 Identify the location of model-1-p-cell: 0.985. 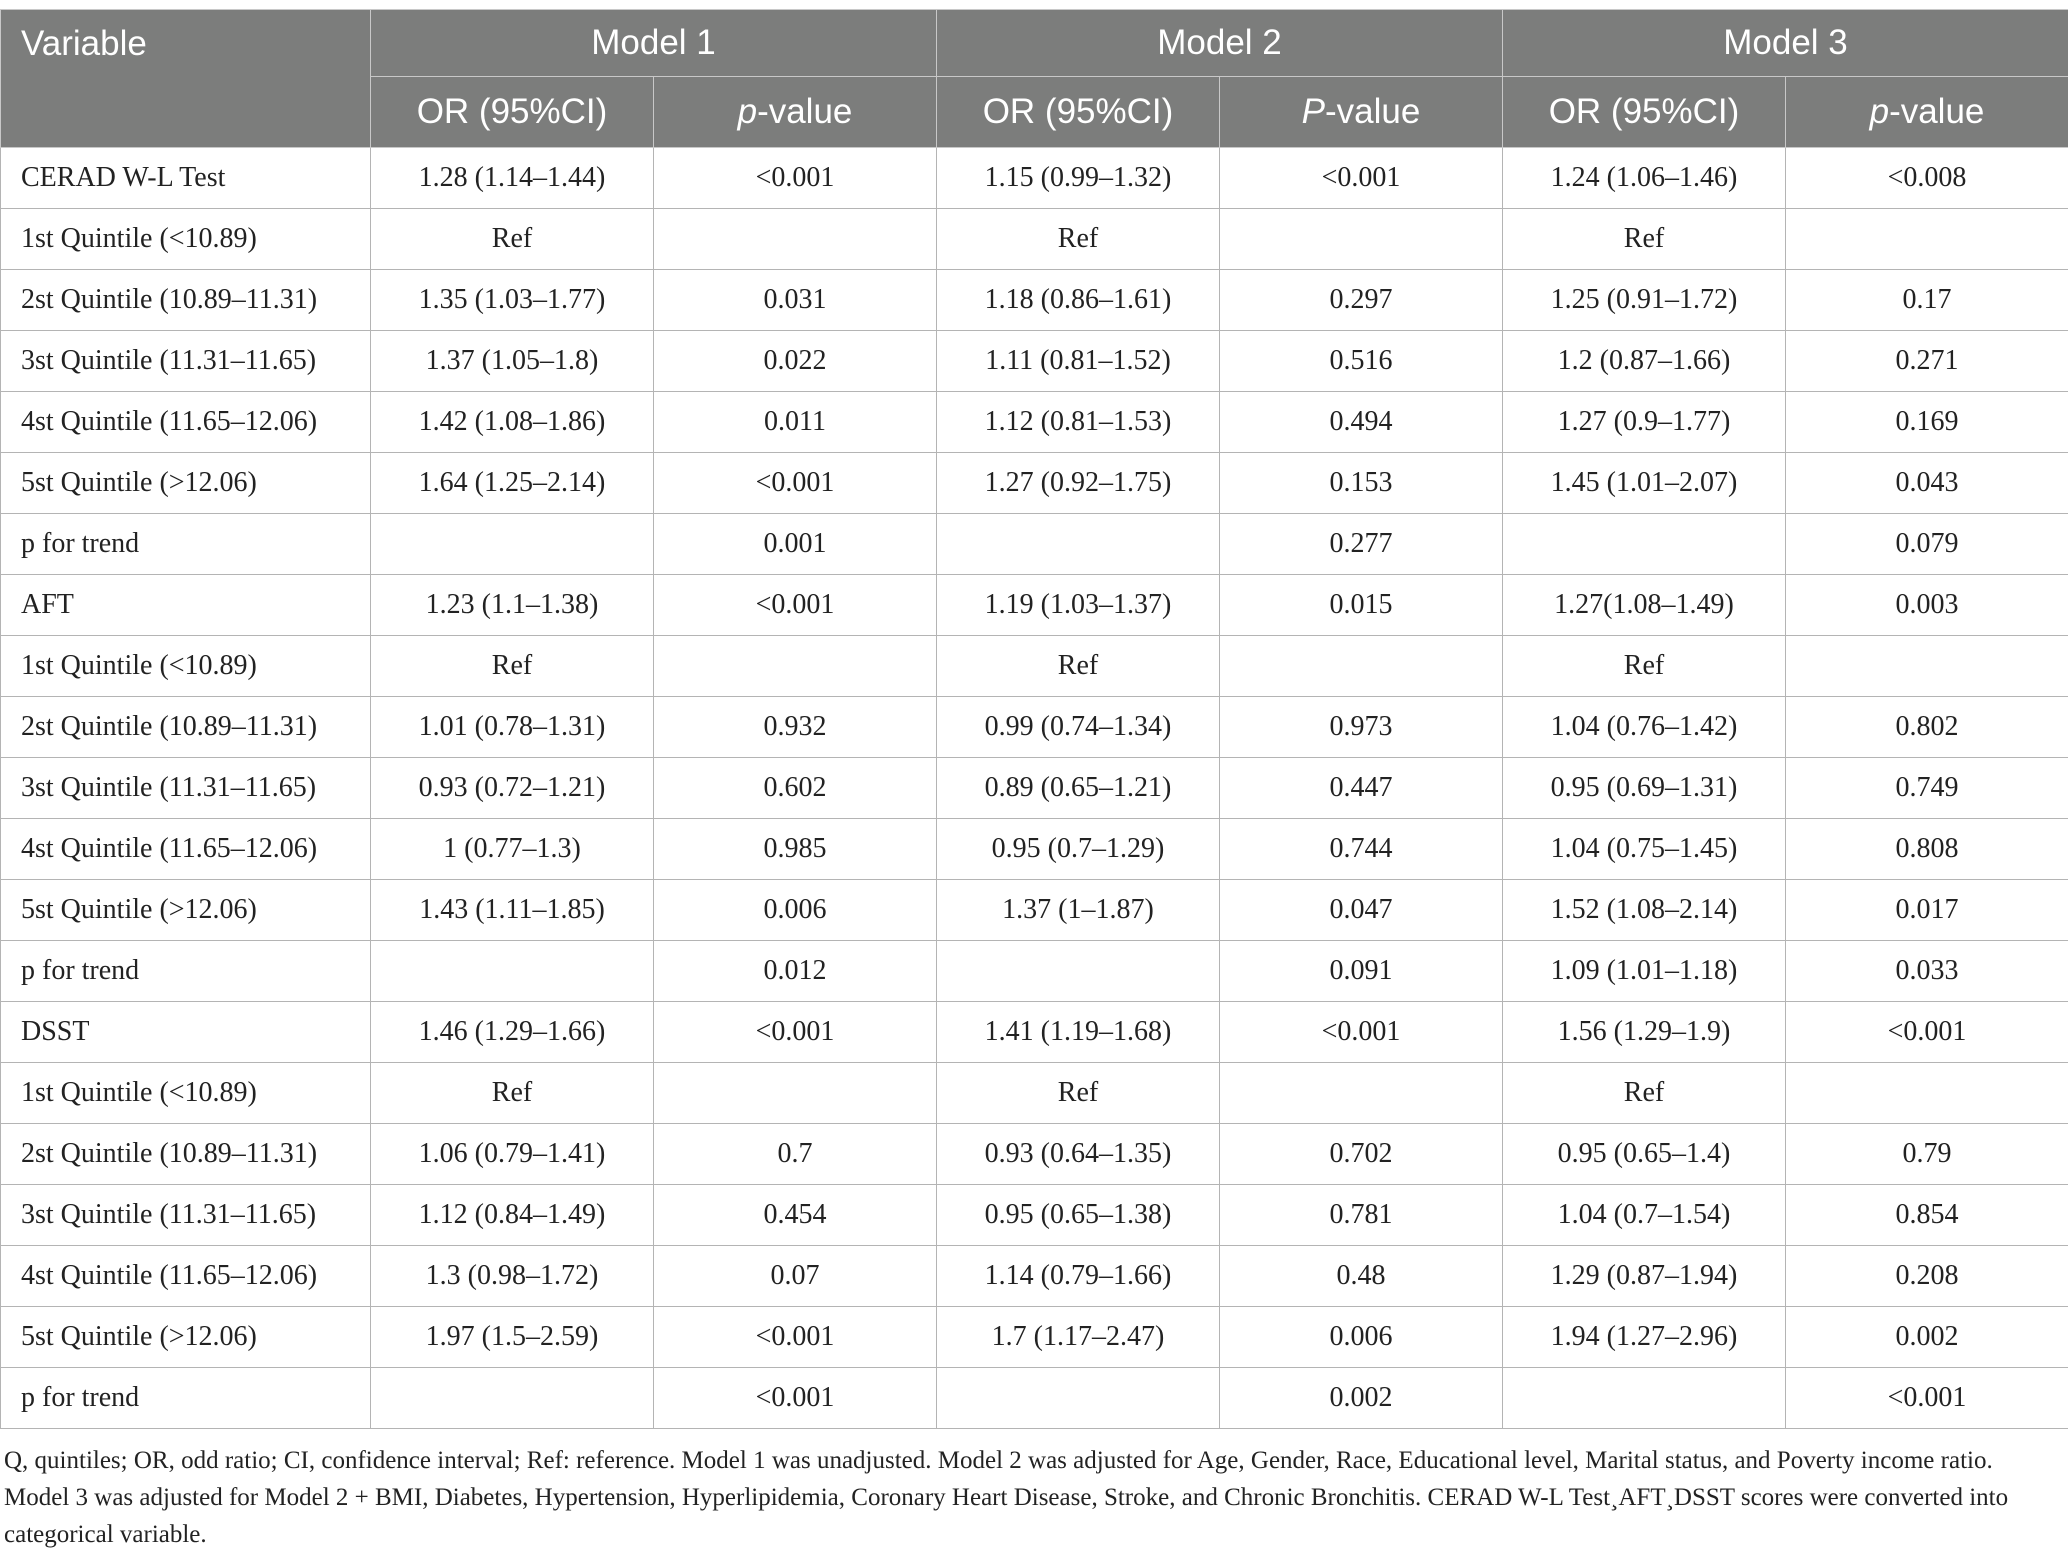
(795, 849).